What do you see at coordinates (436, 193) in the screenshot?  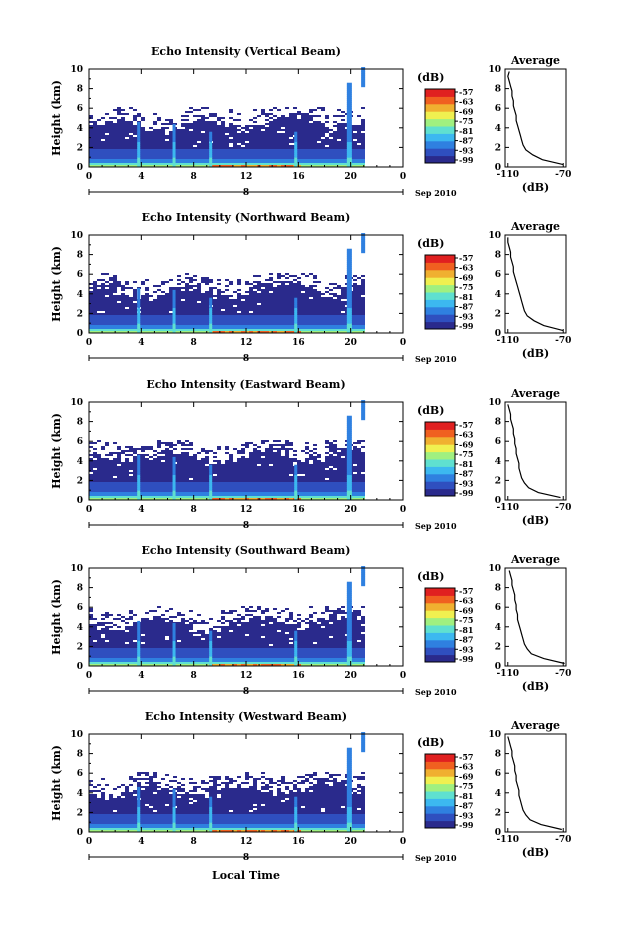 I see `date-label: Sep 2010` at bounding box center [436, 193].